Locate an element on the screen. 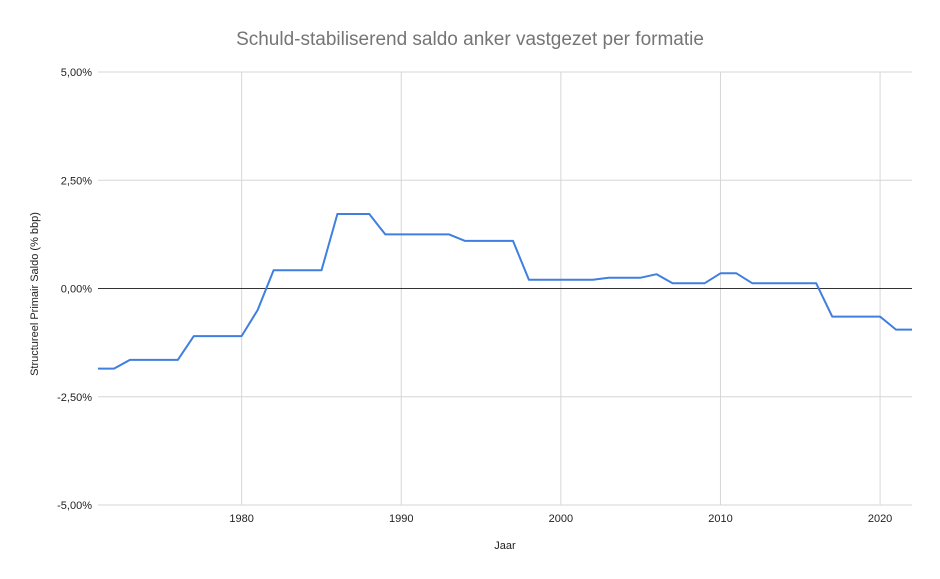  x-tick-label: 1980 is located at coordinates (241, 519).